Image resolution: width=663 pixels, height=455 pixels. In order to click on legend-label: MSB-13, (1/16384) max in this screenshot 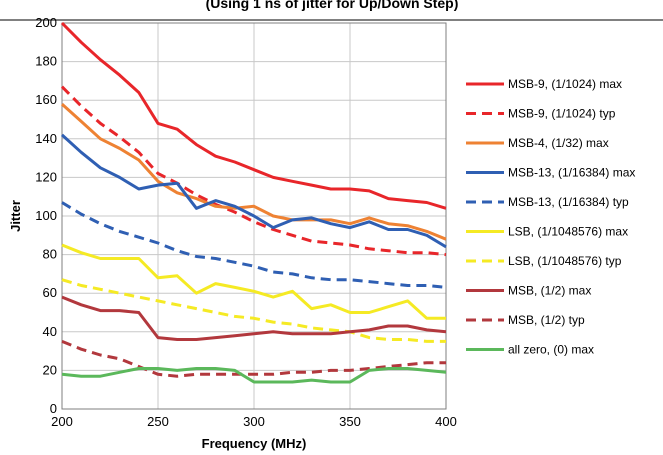, I will do `click(571, 173)`.